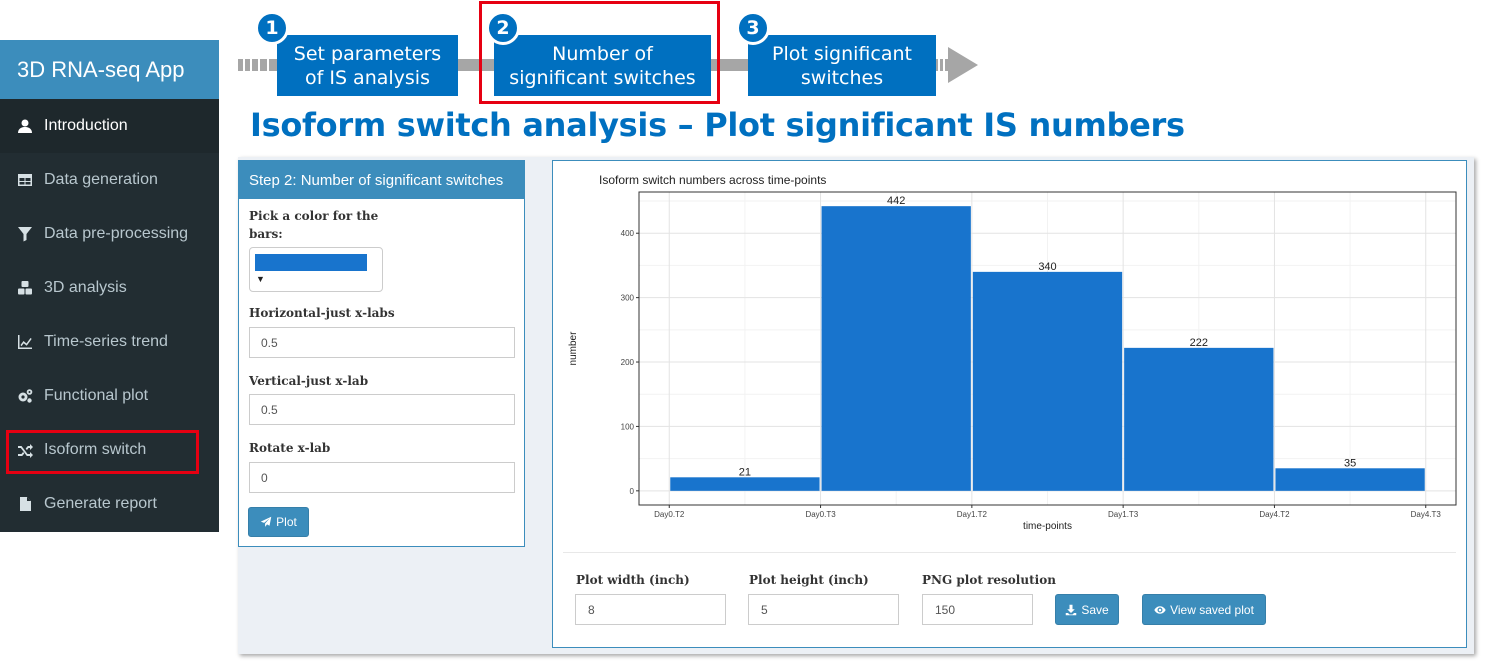 The height and width of the screenshot is (666, 1486). I want to click on step-1-number: 1, so click(272, 28).